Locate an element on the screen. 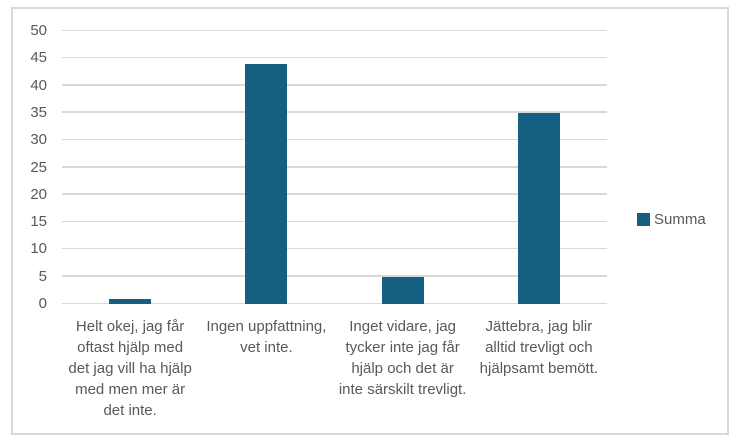 The width and height of the screenshot is (739, 448). y-axis-tick-label: 50 is located at coordinates (38, 30).